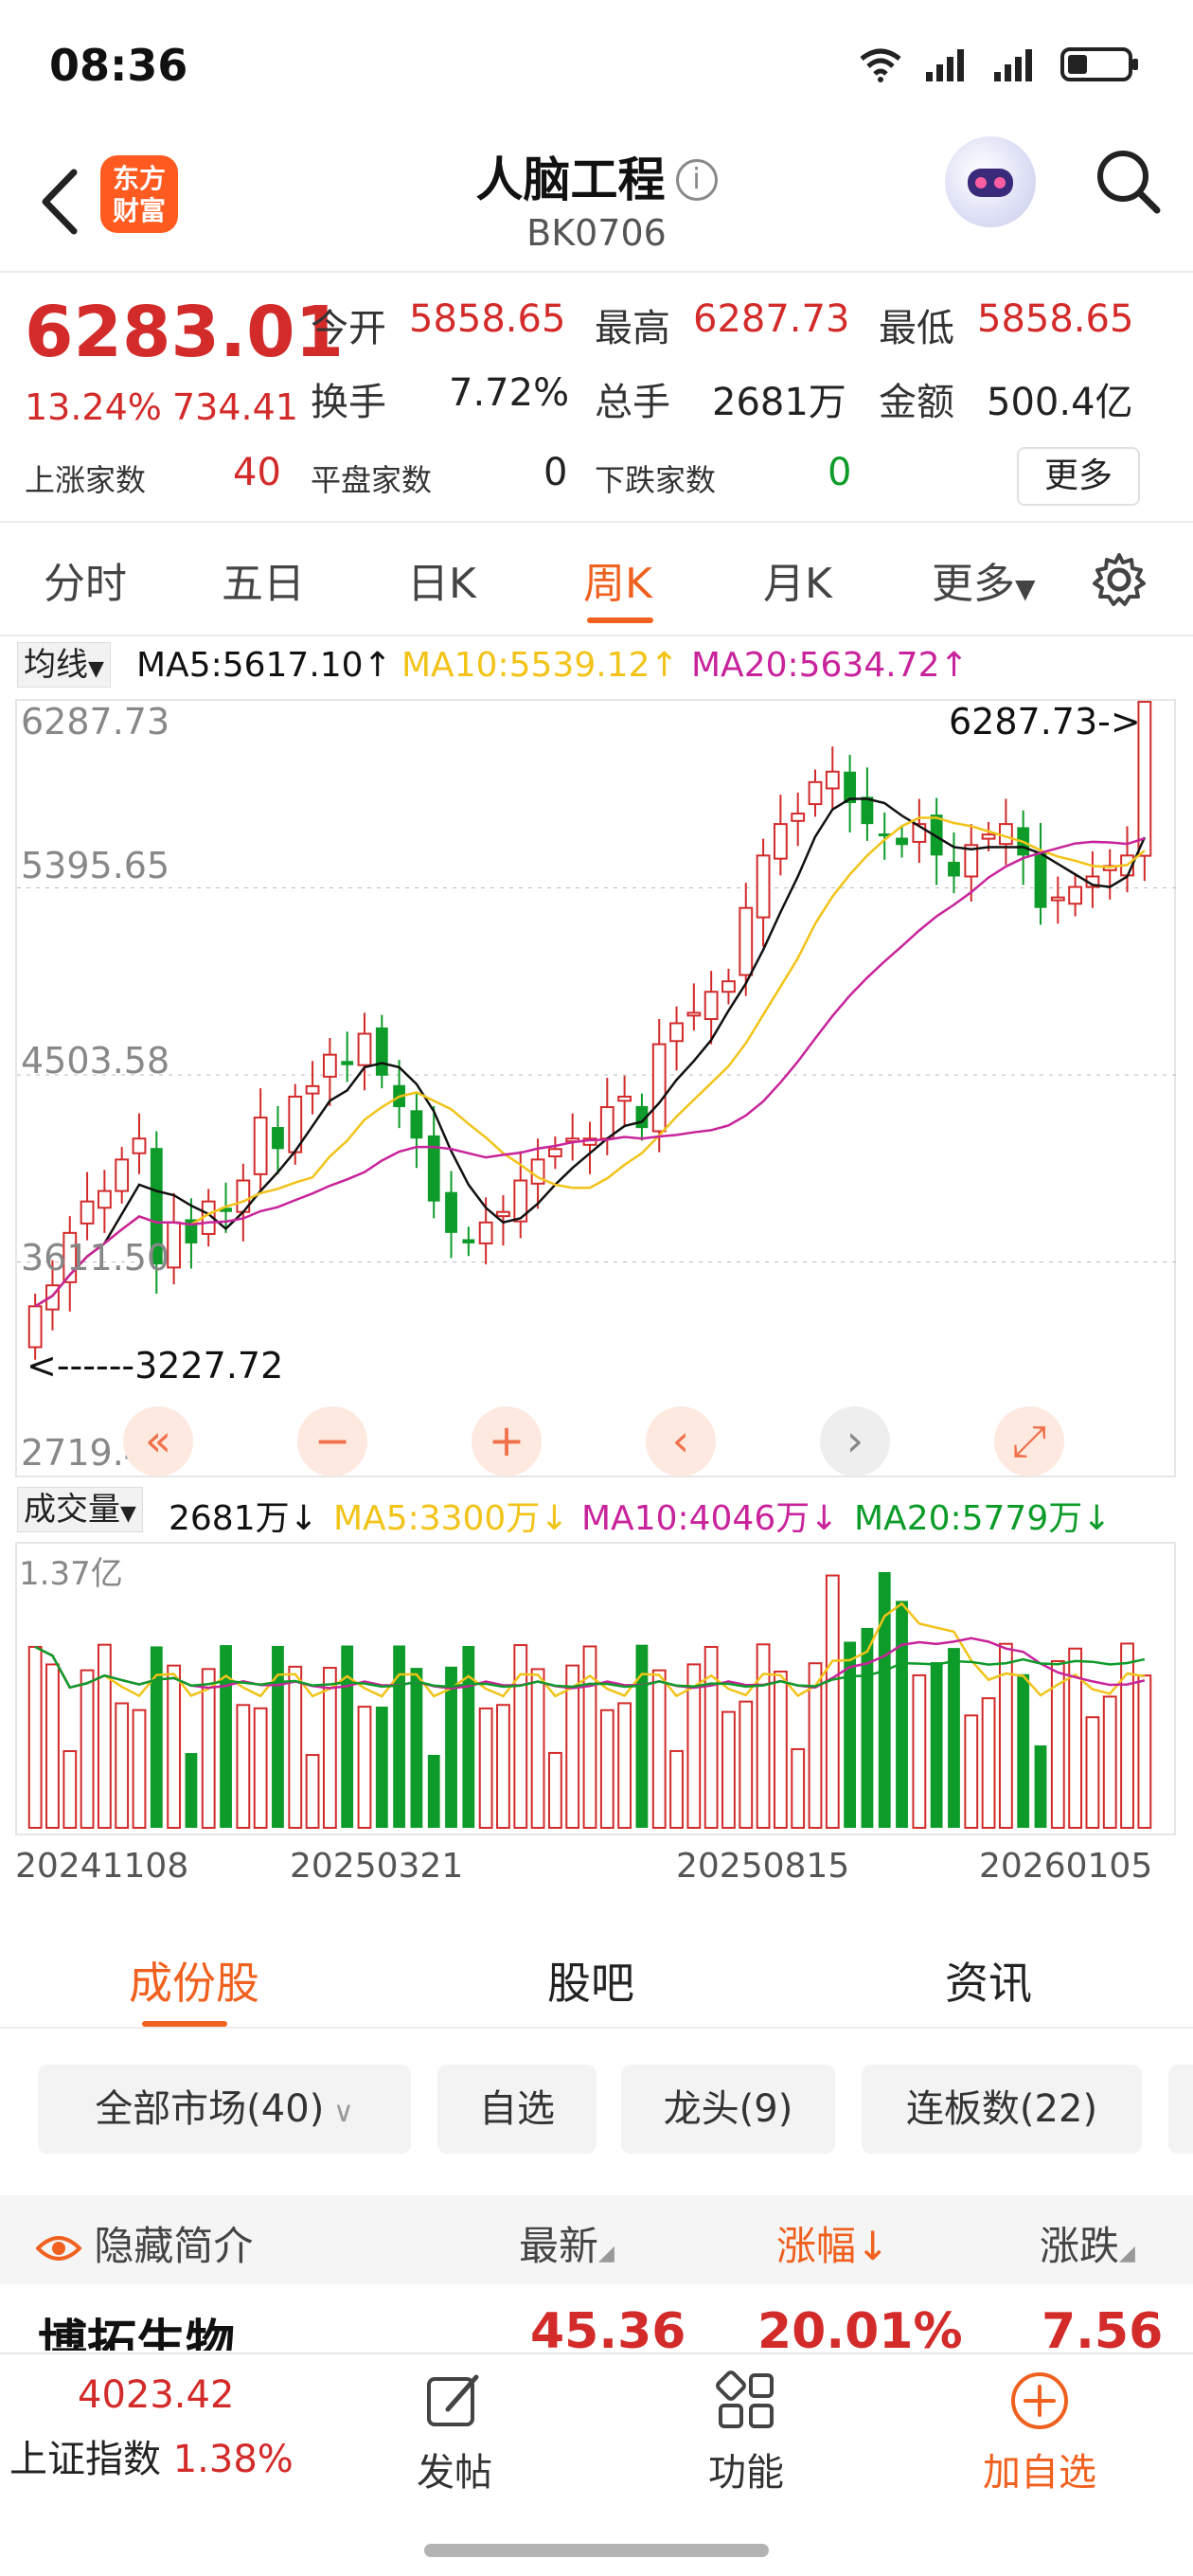 The image size is (1193, 2576). What do you see at coordinates (590, 1983) in the screenshot?
I see `tab-forum: 股吧` at bounding box center [590, 1983].